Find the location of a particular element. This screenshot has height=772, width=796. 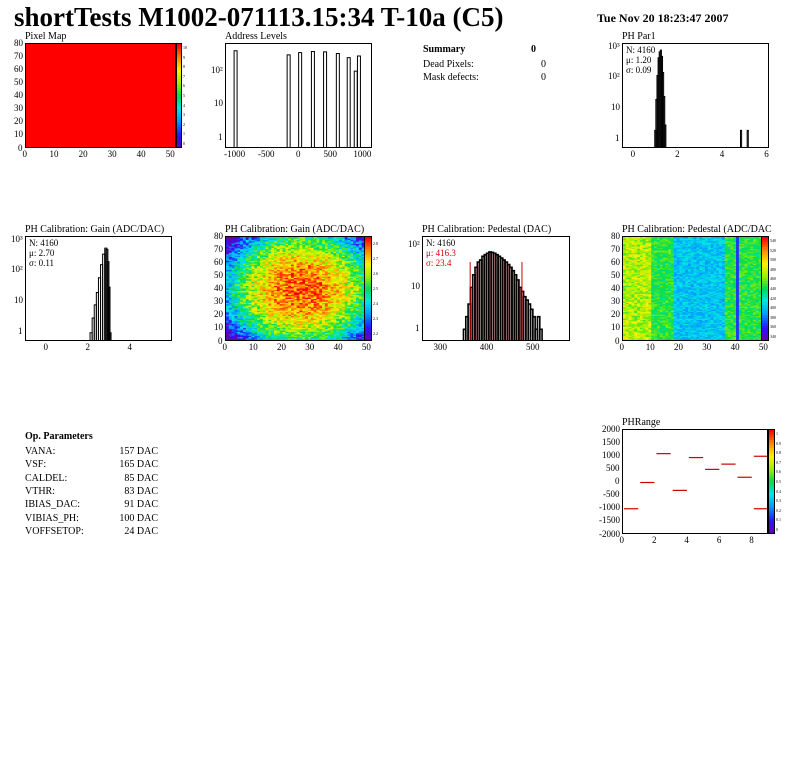

dead-pixels-label: Dead Pixels: is located at coordinates (448, 64).